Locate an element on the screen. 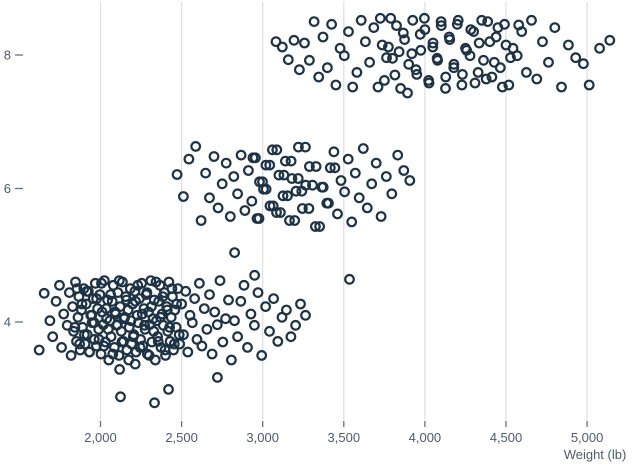  x-tick-label: 4,500 is located at coordinates (506, 437).